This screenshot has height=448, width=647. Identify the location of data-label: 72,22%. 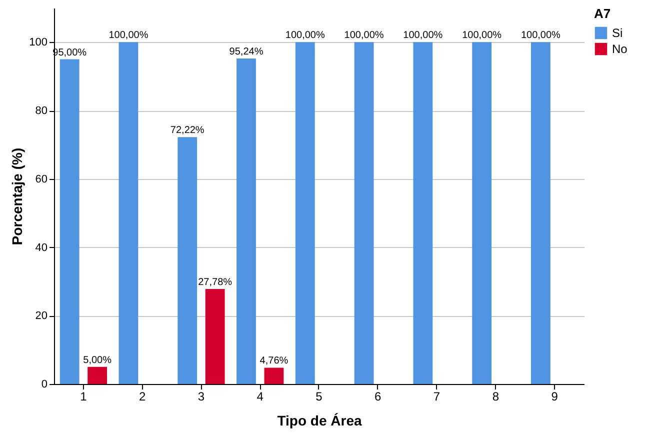
(187, 130).